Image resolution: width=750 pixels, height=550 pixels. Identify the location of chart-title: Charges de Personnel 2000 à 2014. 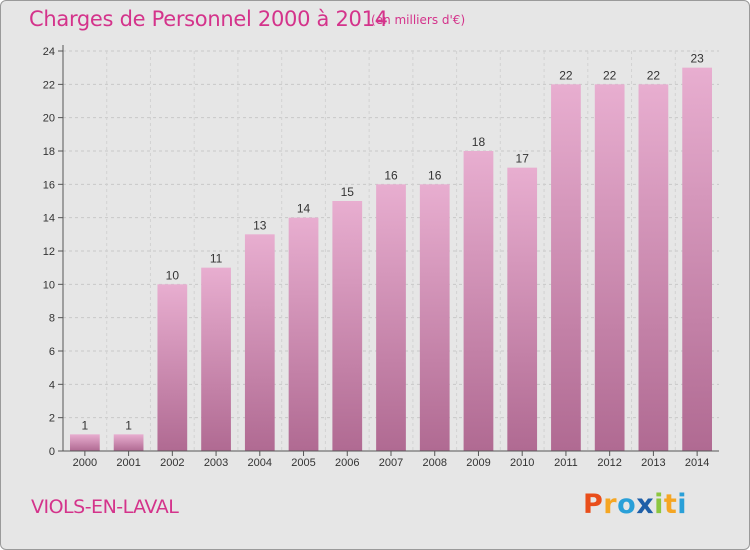
(208, 19).